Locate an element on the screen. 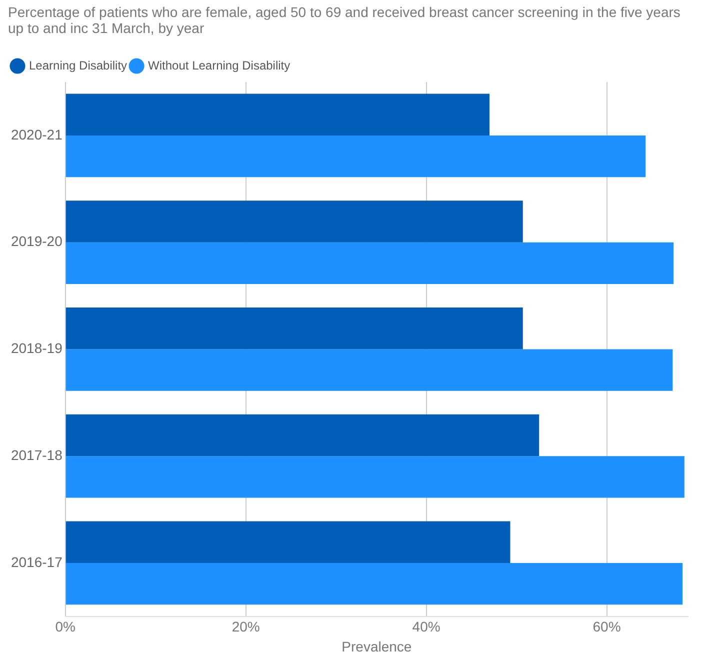 This screenshot has height=664, width=702. chart-title: Percentage of patients who are female, aged 50 to 69 and received breast cancer screening in the five years up to and inc 31 March, by year is located at coordinates (345, 20).